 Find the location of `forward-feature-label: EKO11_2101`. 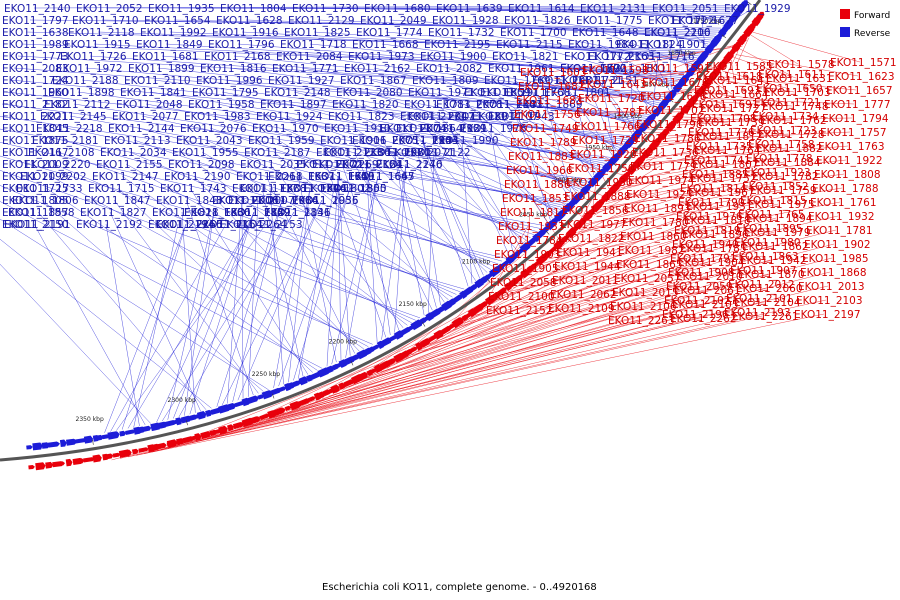

forward-feature-label: EKO11_2101 is located at coordinates (759, 299).